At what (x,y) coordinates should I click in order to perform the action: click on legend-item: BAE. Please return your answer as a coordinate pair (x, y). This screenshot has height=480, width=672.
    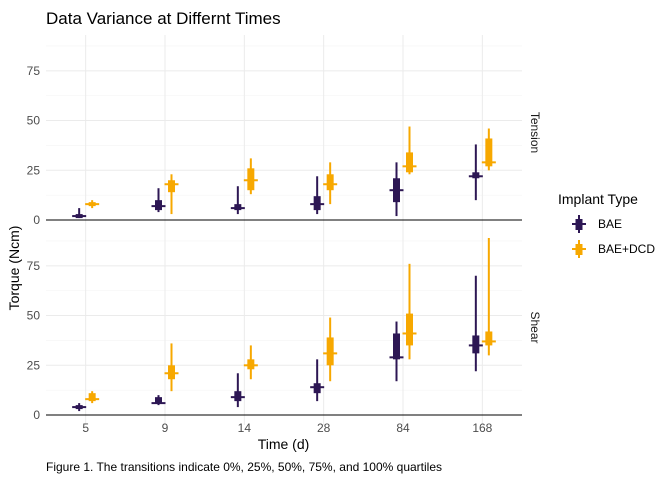
    Looking at the image, I should click on (597, 224).